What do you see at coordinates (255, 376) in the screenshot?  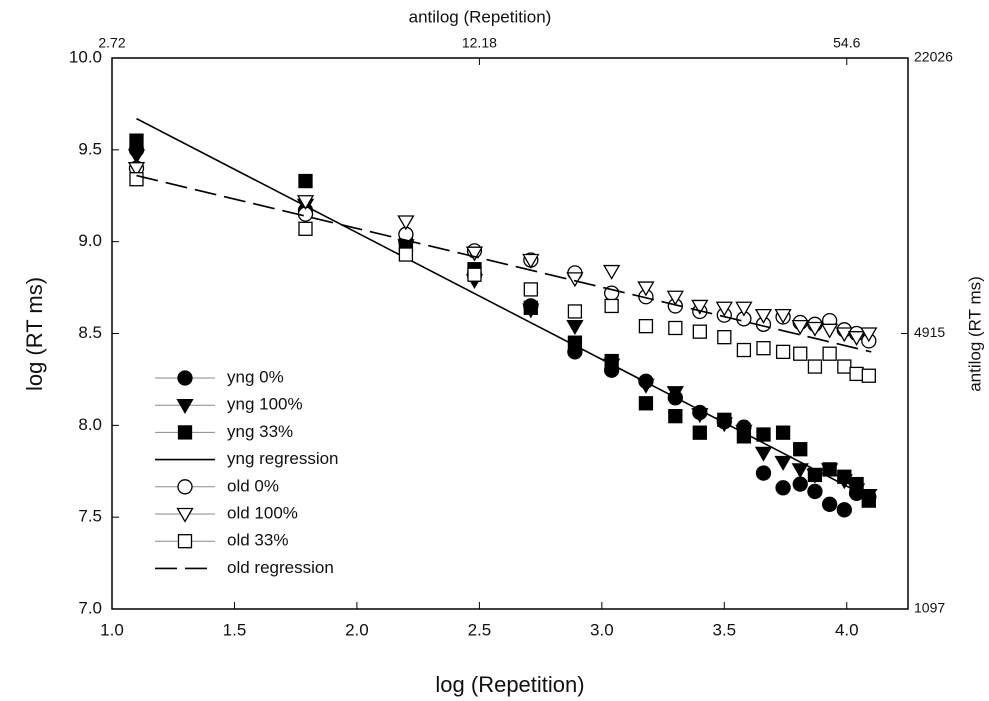 I see `legend-label: yng 0%` at bounding box center [255, 376].